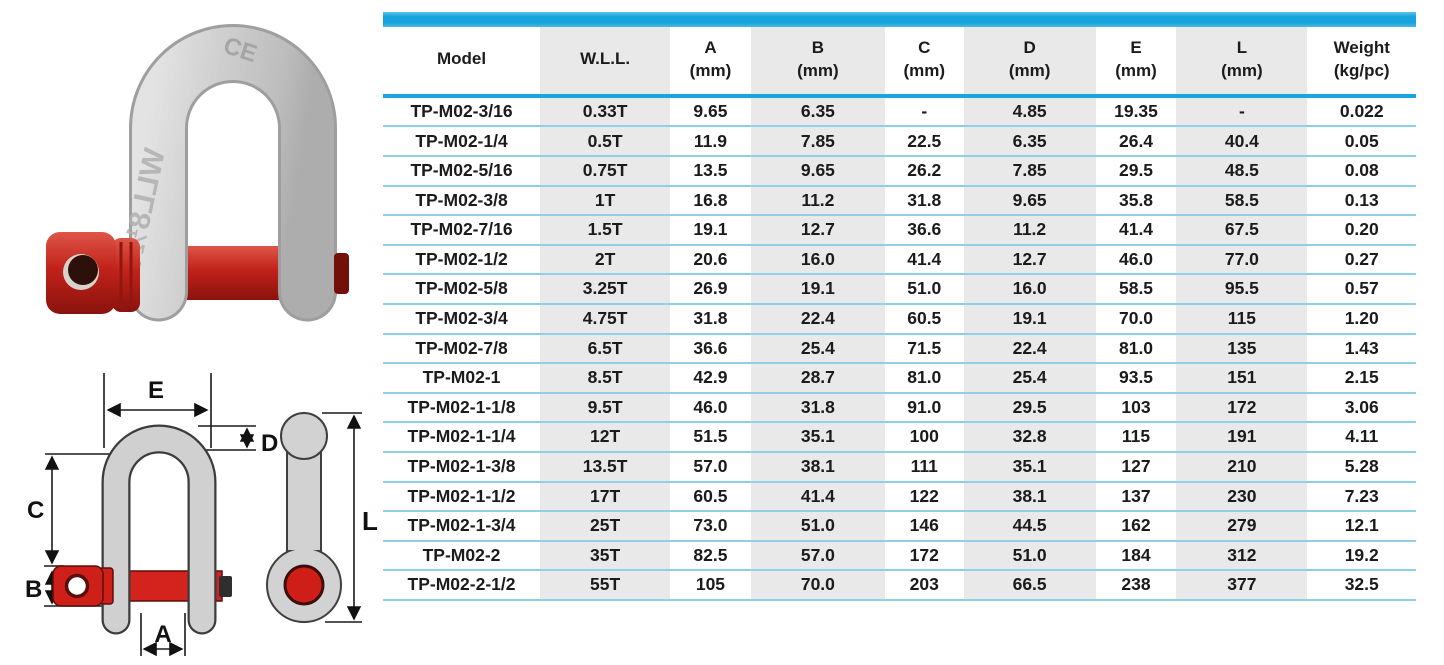 The width and height of the screenshot is (1444, 665). What do you see at coordinates (710, 171) in the screenshot?
I see `table-cell: 13.5` at bounding box center [710, 171].